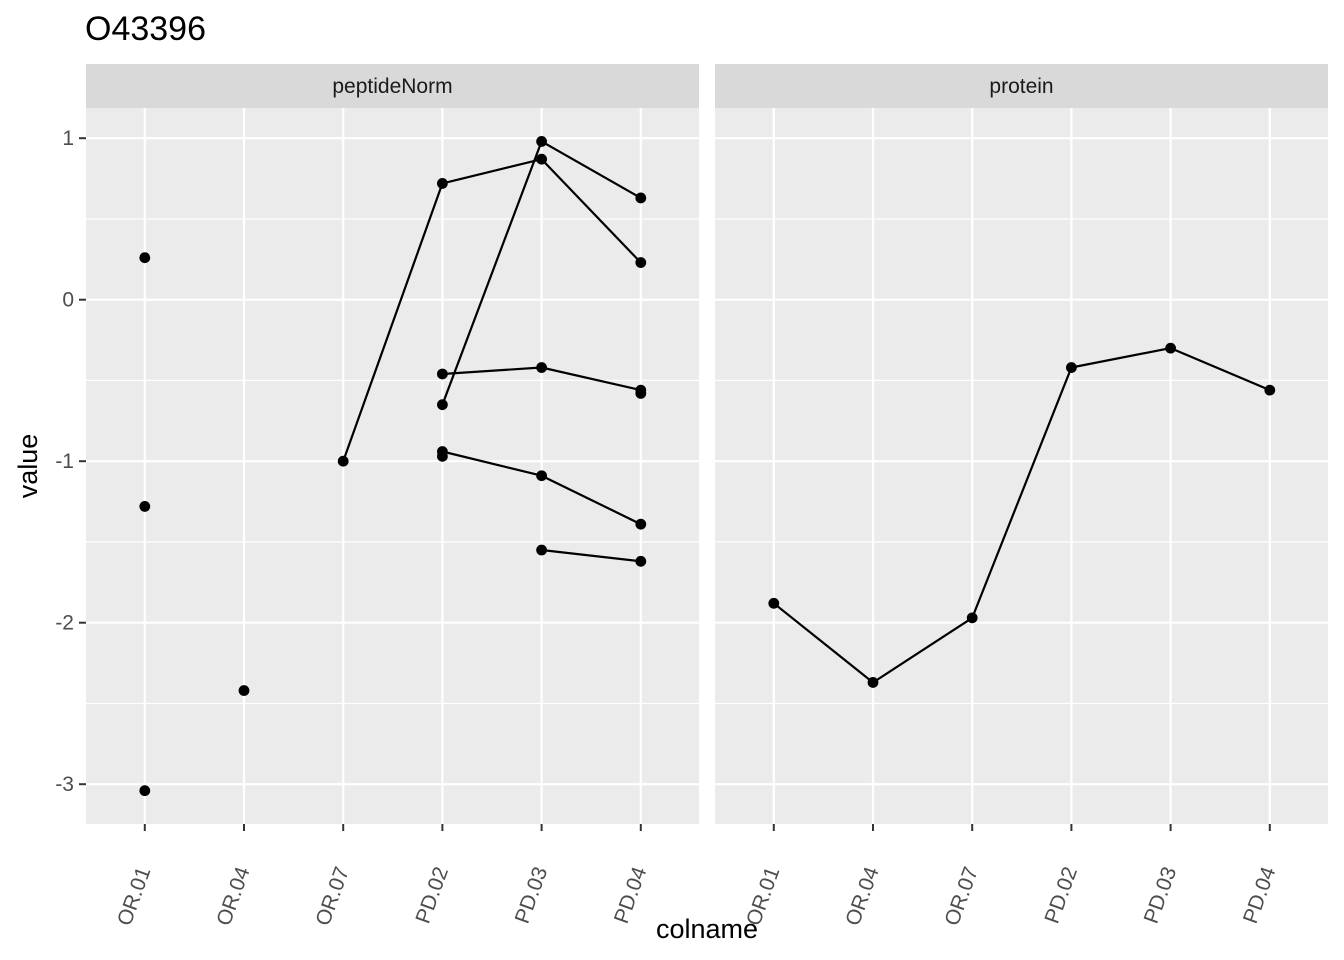 The width and height of the screenshot is (1344, 960). What do you see at coordinates (64, 461) in the screenshot?
I see `y-tick-label: -1` at bounding box center [64, 461].